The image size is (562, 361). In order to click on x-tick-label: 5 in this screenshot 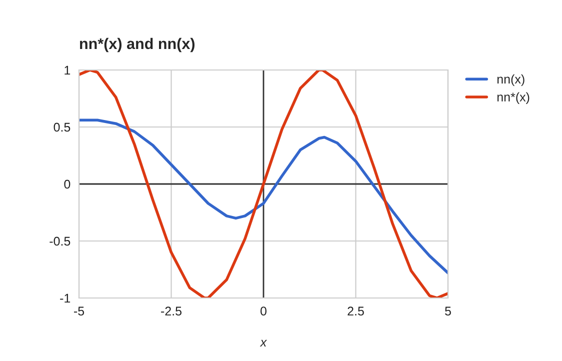, I will do `click(448, 311)`.